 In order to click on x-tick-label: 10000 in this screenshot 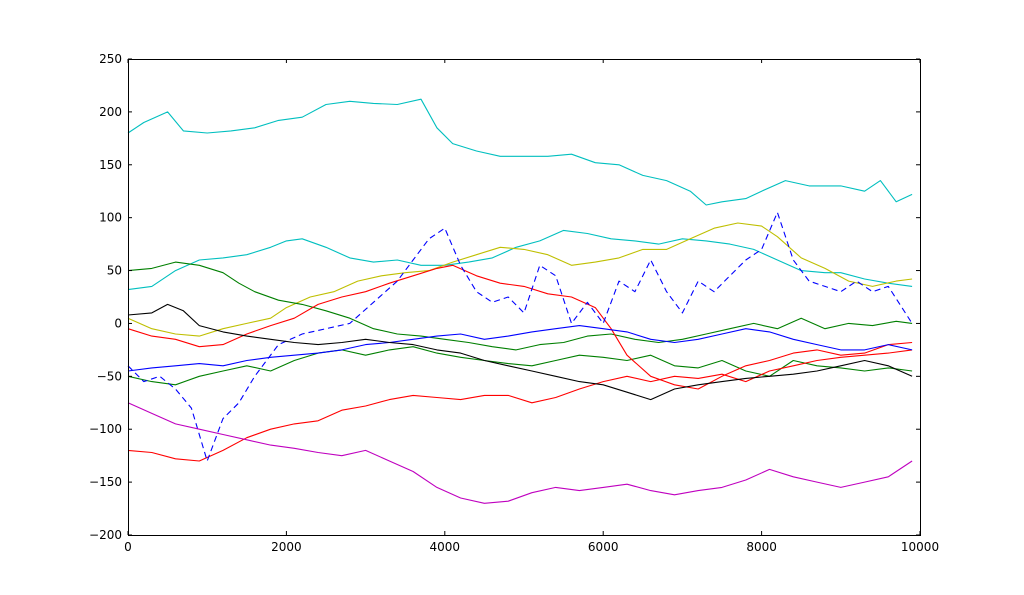, I will do `click(920, 547)`.